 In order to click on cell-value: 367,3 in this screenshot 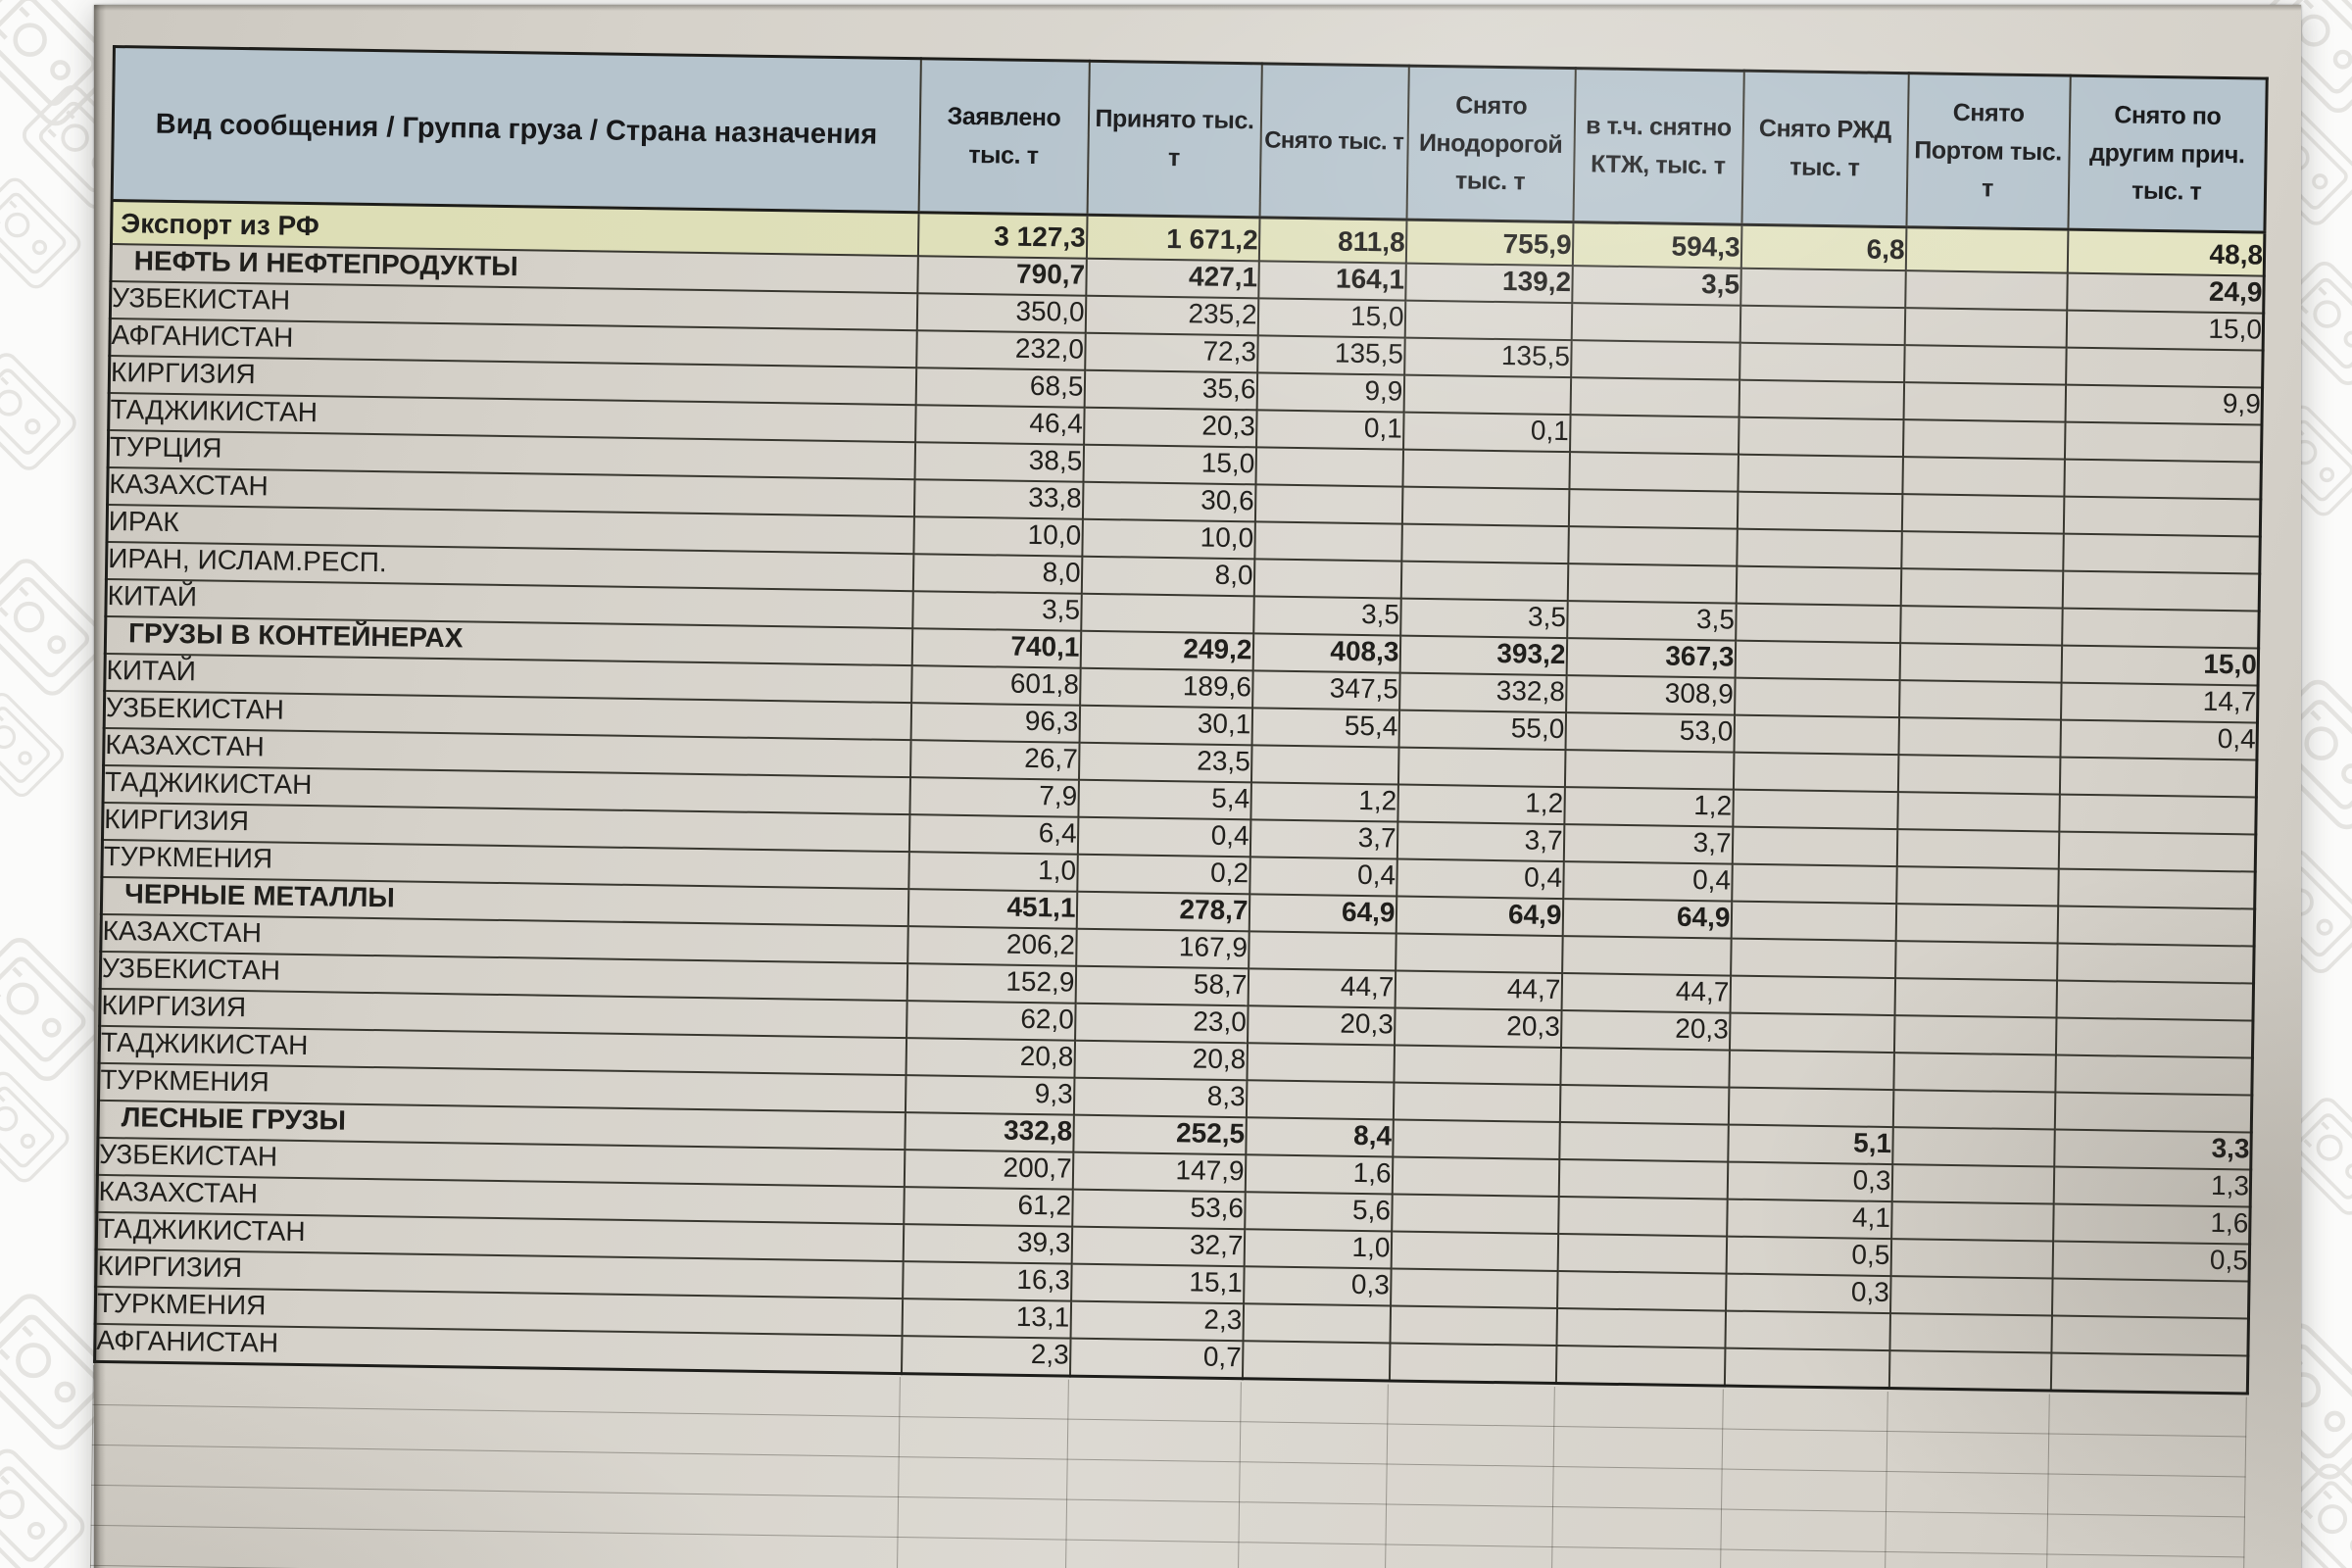, I will do `click(1651, 657)`.